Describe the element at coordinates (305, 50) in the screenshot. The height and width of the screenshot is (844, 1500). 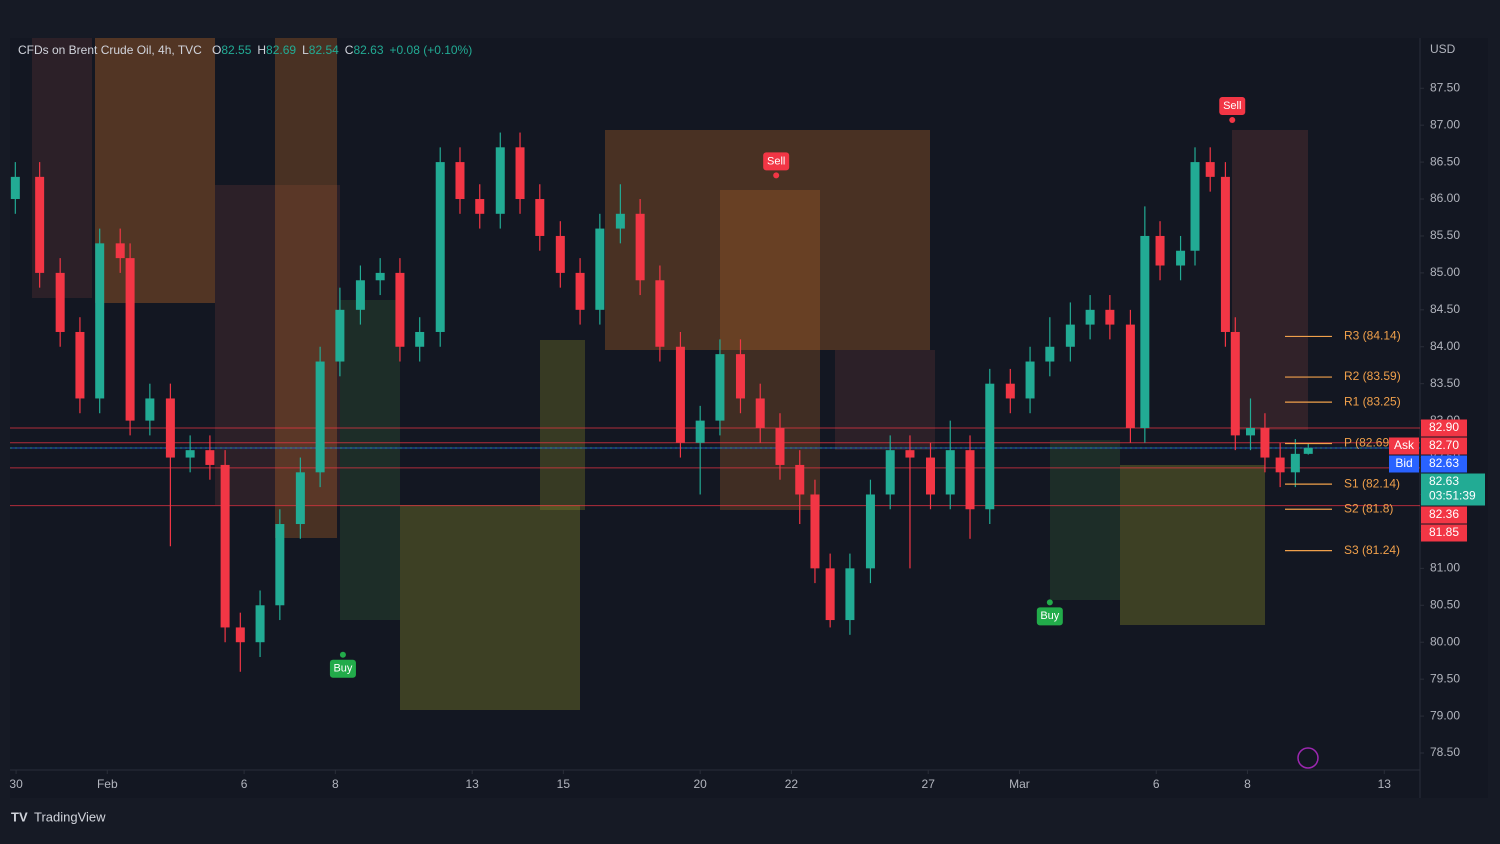
I see `legend-key: L` at that location.